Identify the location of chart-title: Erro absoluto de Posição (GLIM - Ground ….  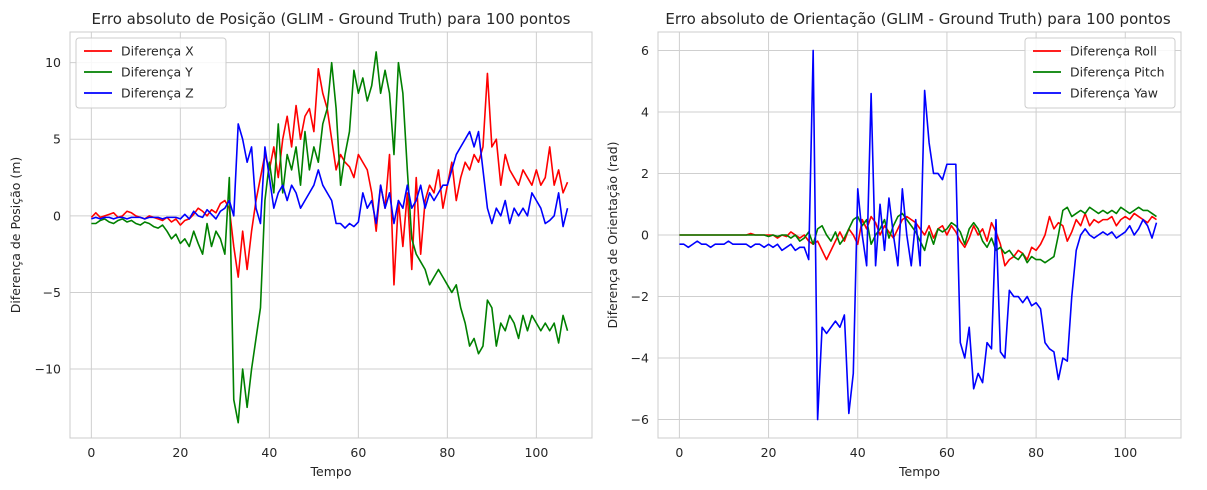
(331, 19).